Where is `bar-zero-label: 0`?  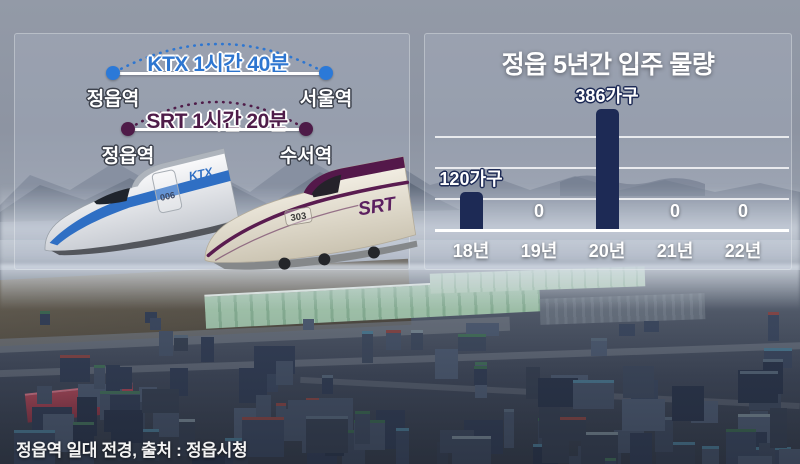 bar-zero-label: 0 is located at coordinates (675, 211).